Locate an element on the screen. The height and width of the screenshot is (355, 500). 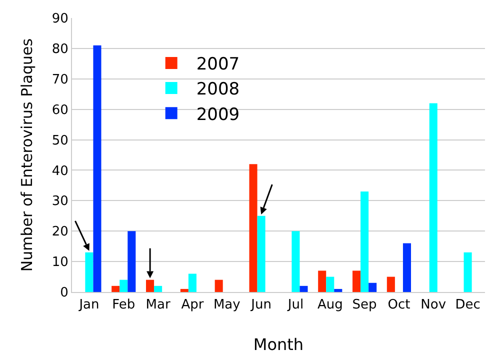
x-tick-label: Oct is located at coordinates (399, 305).